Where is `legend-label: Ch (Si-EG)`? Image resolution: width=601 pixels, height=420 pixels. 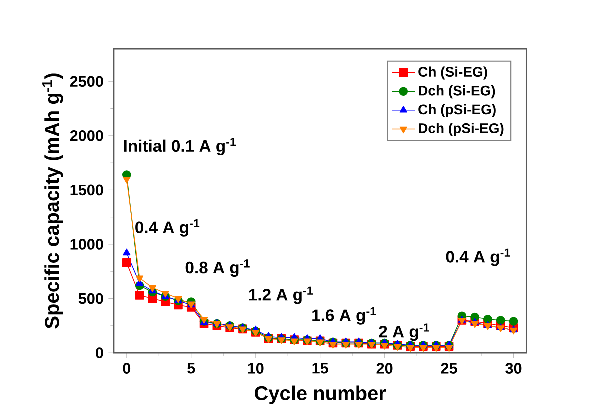 legend-label: Ch (Si-EG) is located at coordinates (453, 73).